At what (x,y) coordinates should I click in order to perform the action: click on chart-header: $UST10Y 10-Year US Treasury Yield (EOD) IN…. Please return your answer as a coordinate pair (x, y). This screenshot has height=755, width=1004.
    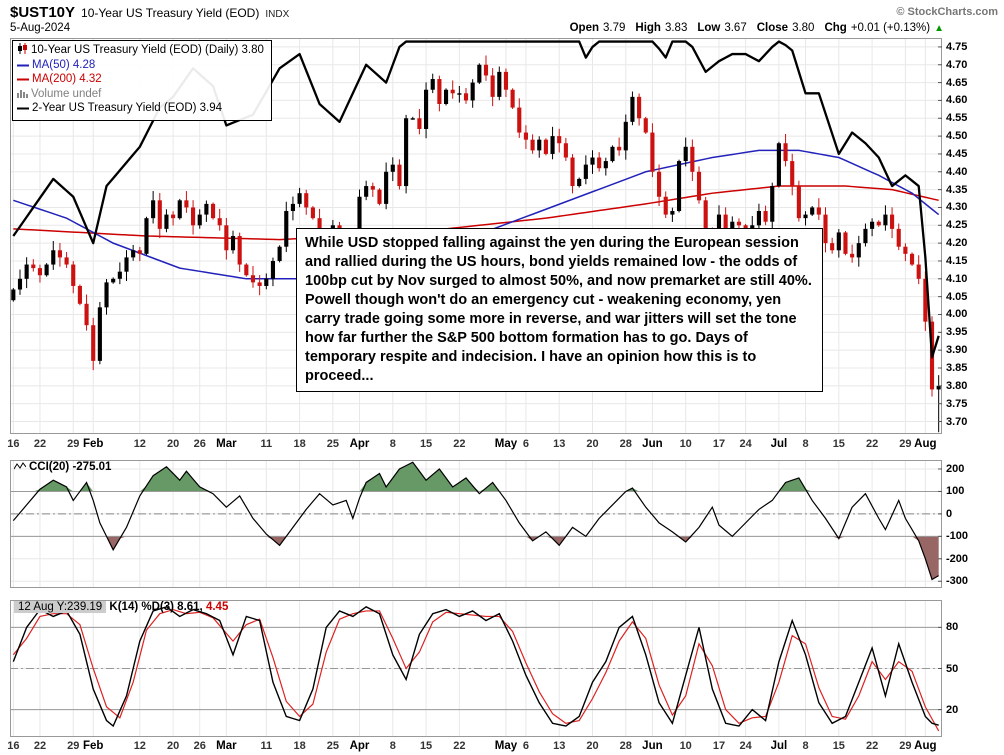
    Looking at the image, I should click on (504, 13).